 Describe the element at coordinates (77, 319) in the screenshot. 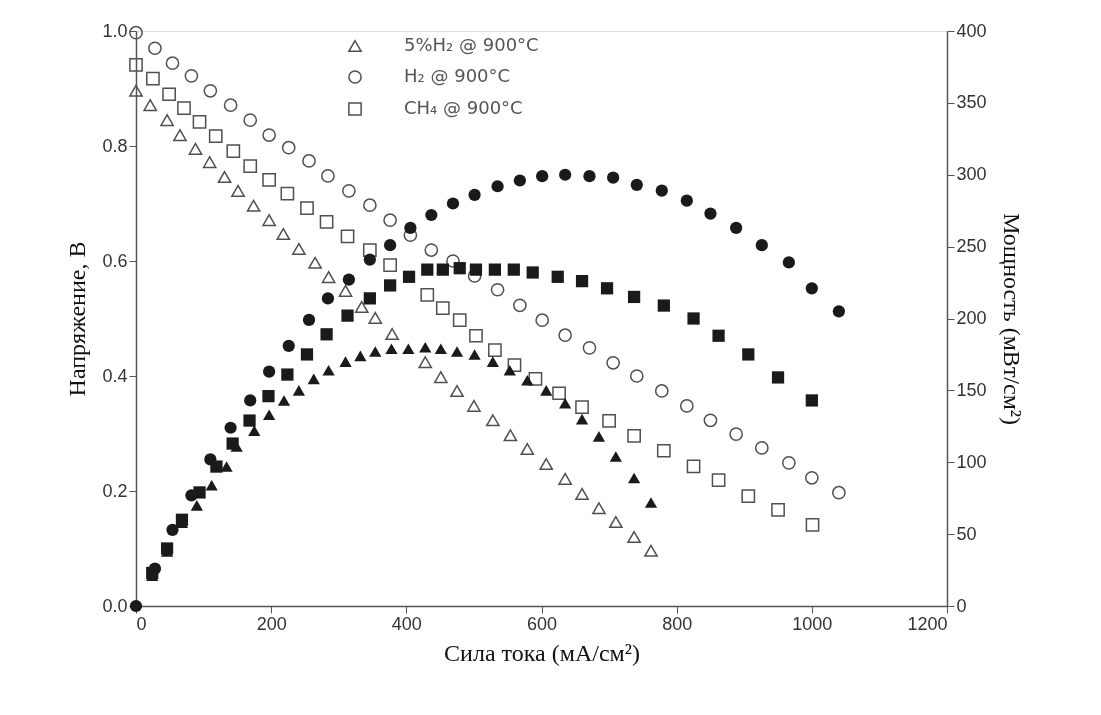

I see `y-axis-title: Напряжение, В` at that location.